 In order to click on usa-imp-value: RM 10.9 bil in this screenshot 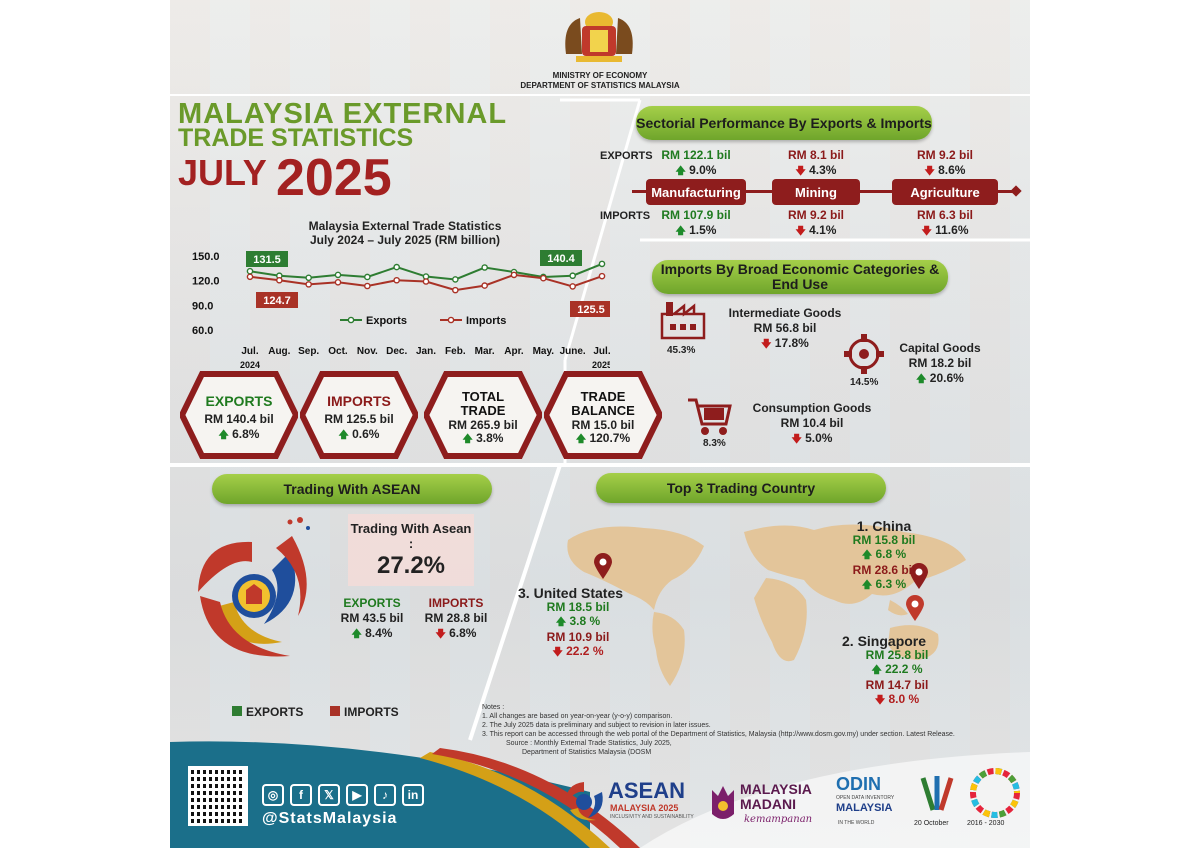, I will do `click(578, 637)`.